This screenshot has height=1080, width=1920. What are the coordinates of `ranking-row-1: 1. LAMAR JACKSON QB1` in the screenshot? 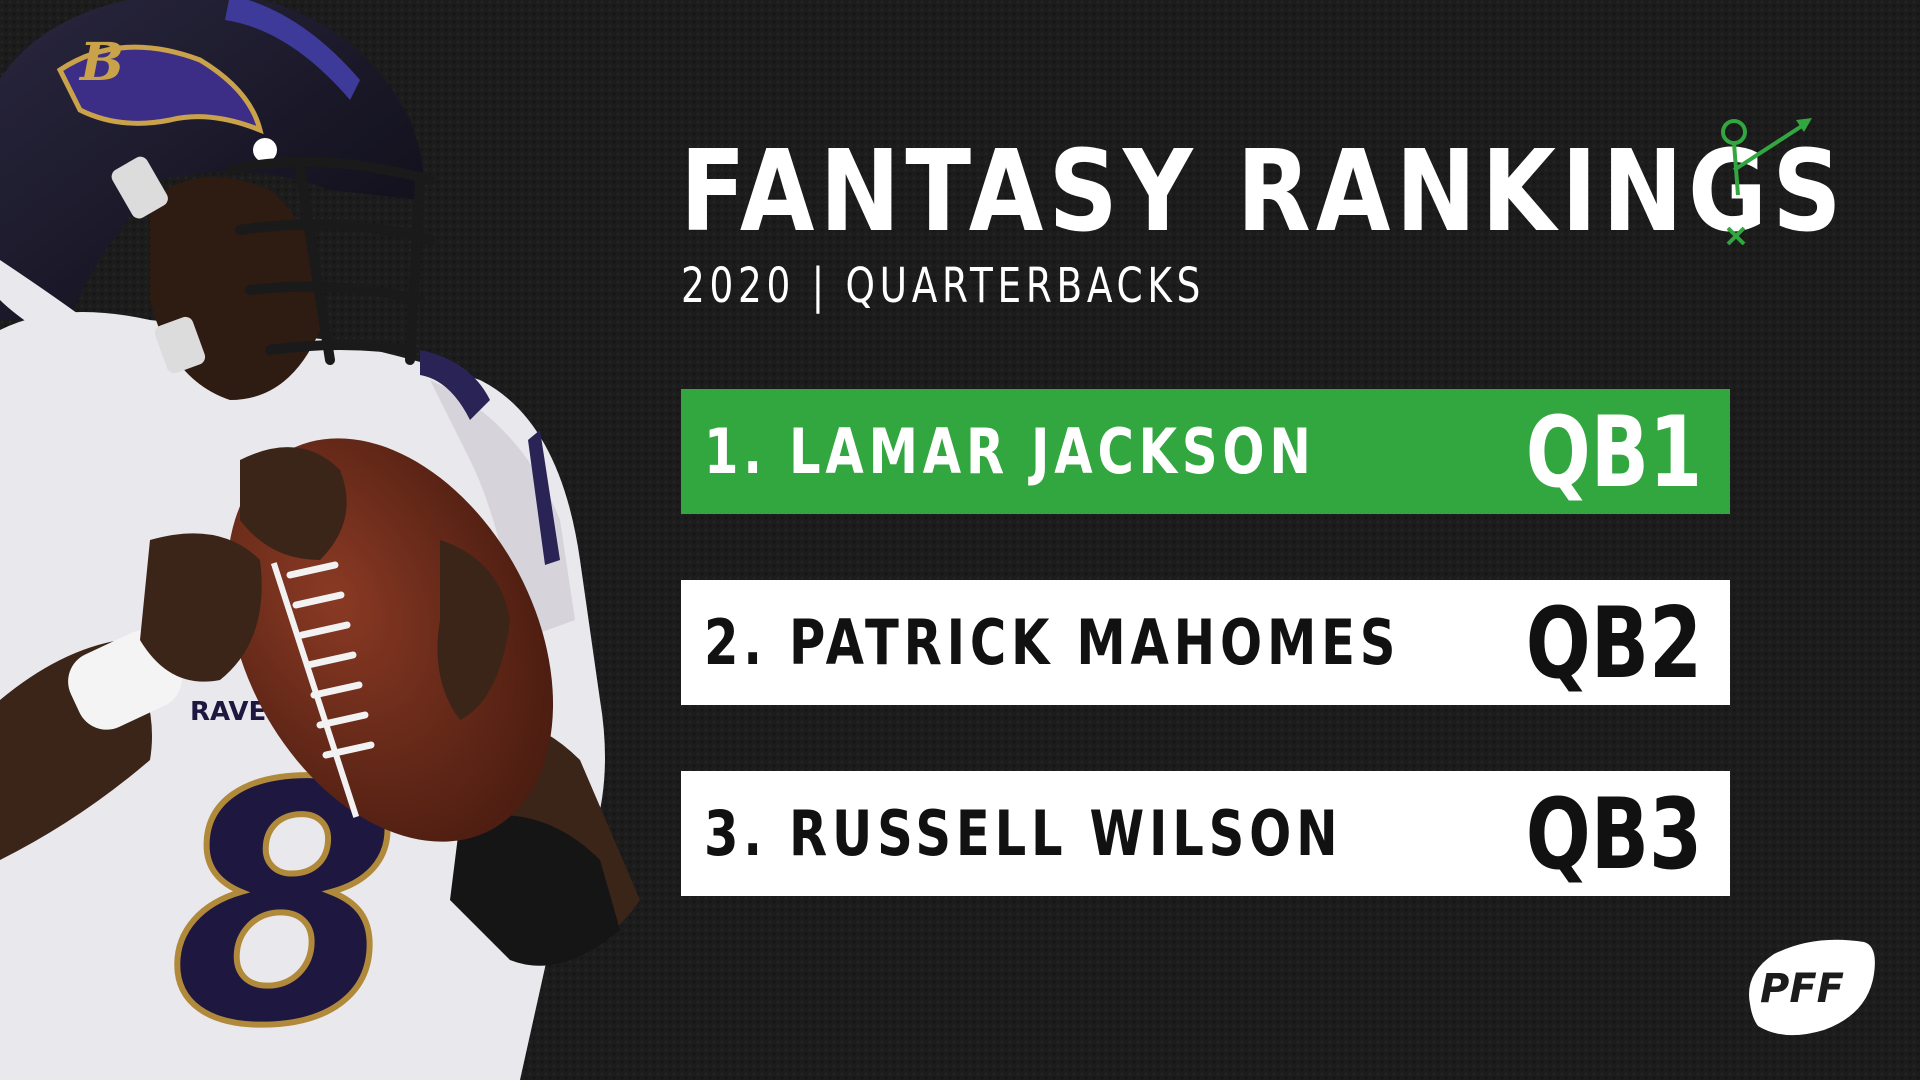 It's located at (1205, 451).